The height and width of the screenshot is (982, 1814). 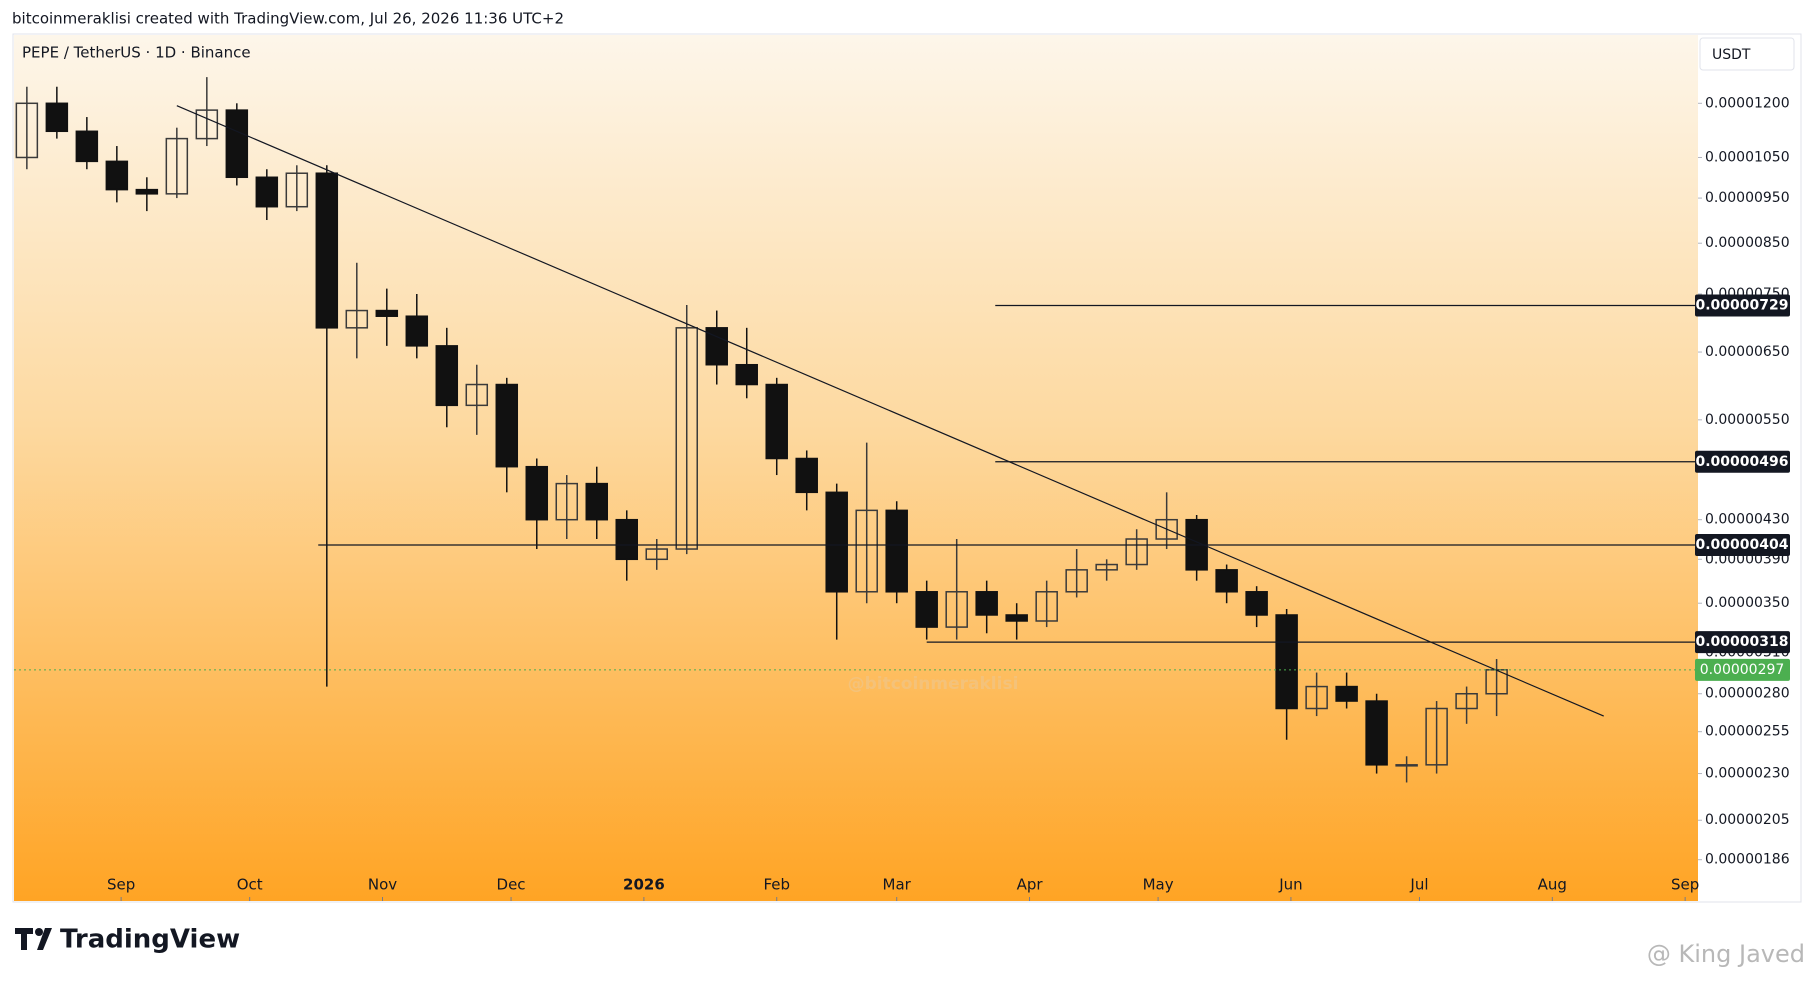 I want to click on y-tick-label: 0.00000850, so click(x=1747, y=243).